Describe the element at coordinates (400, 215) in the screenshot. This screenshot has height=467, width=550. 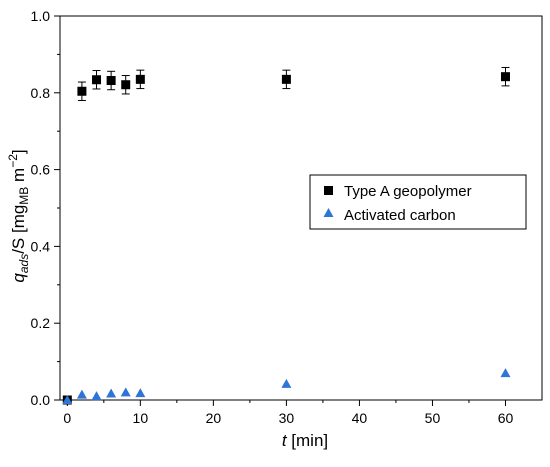
I see `legend-label-activated-carbon: Activated carbon` at that location.